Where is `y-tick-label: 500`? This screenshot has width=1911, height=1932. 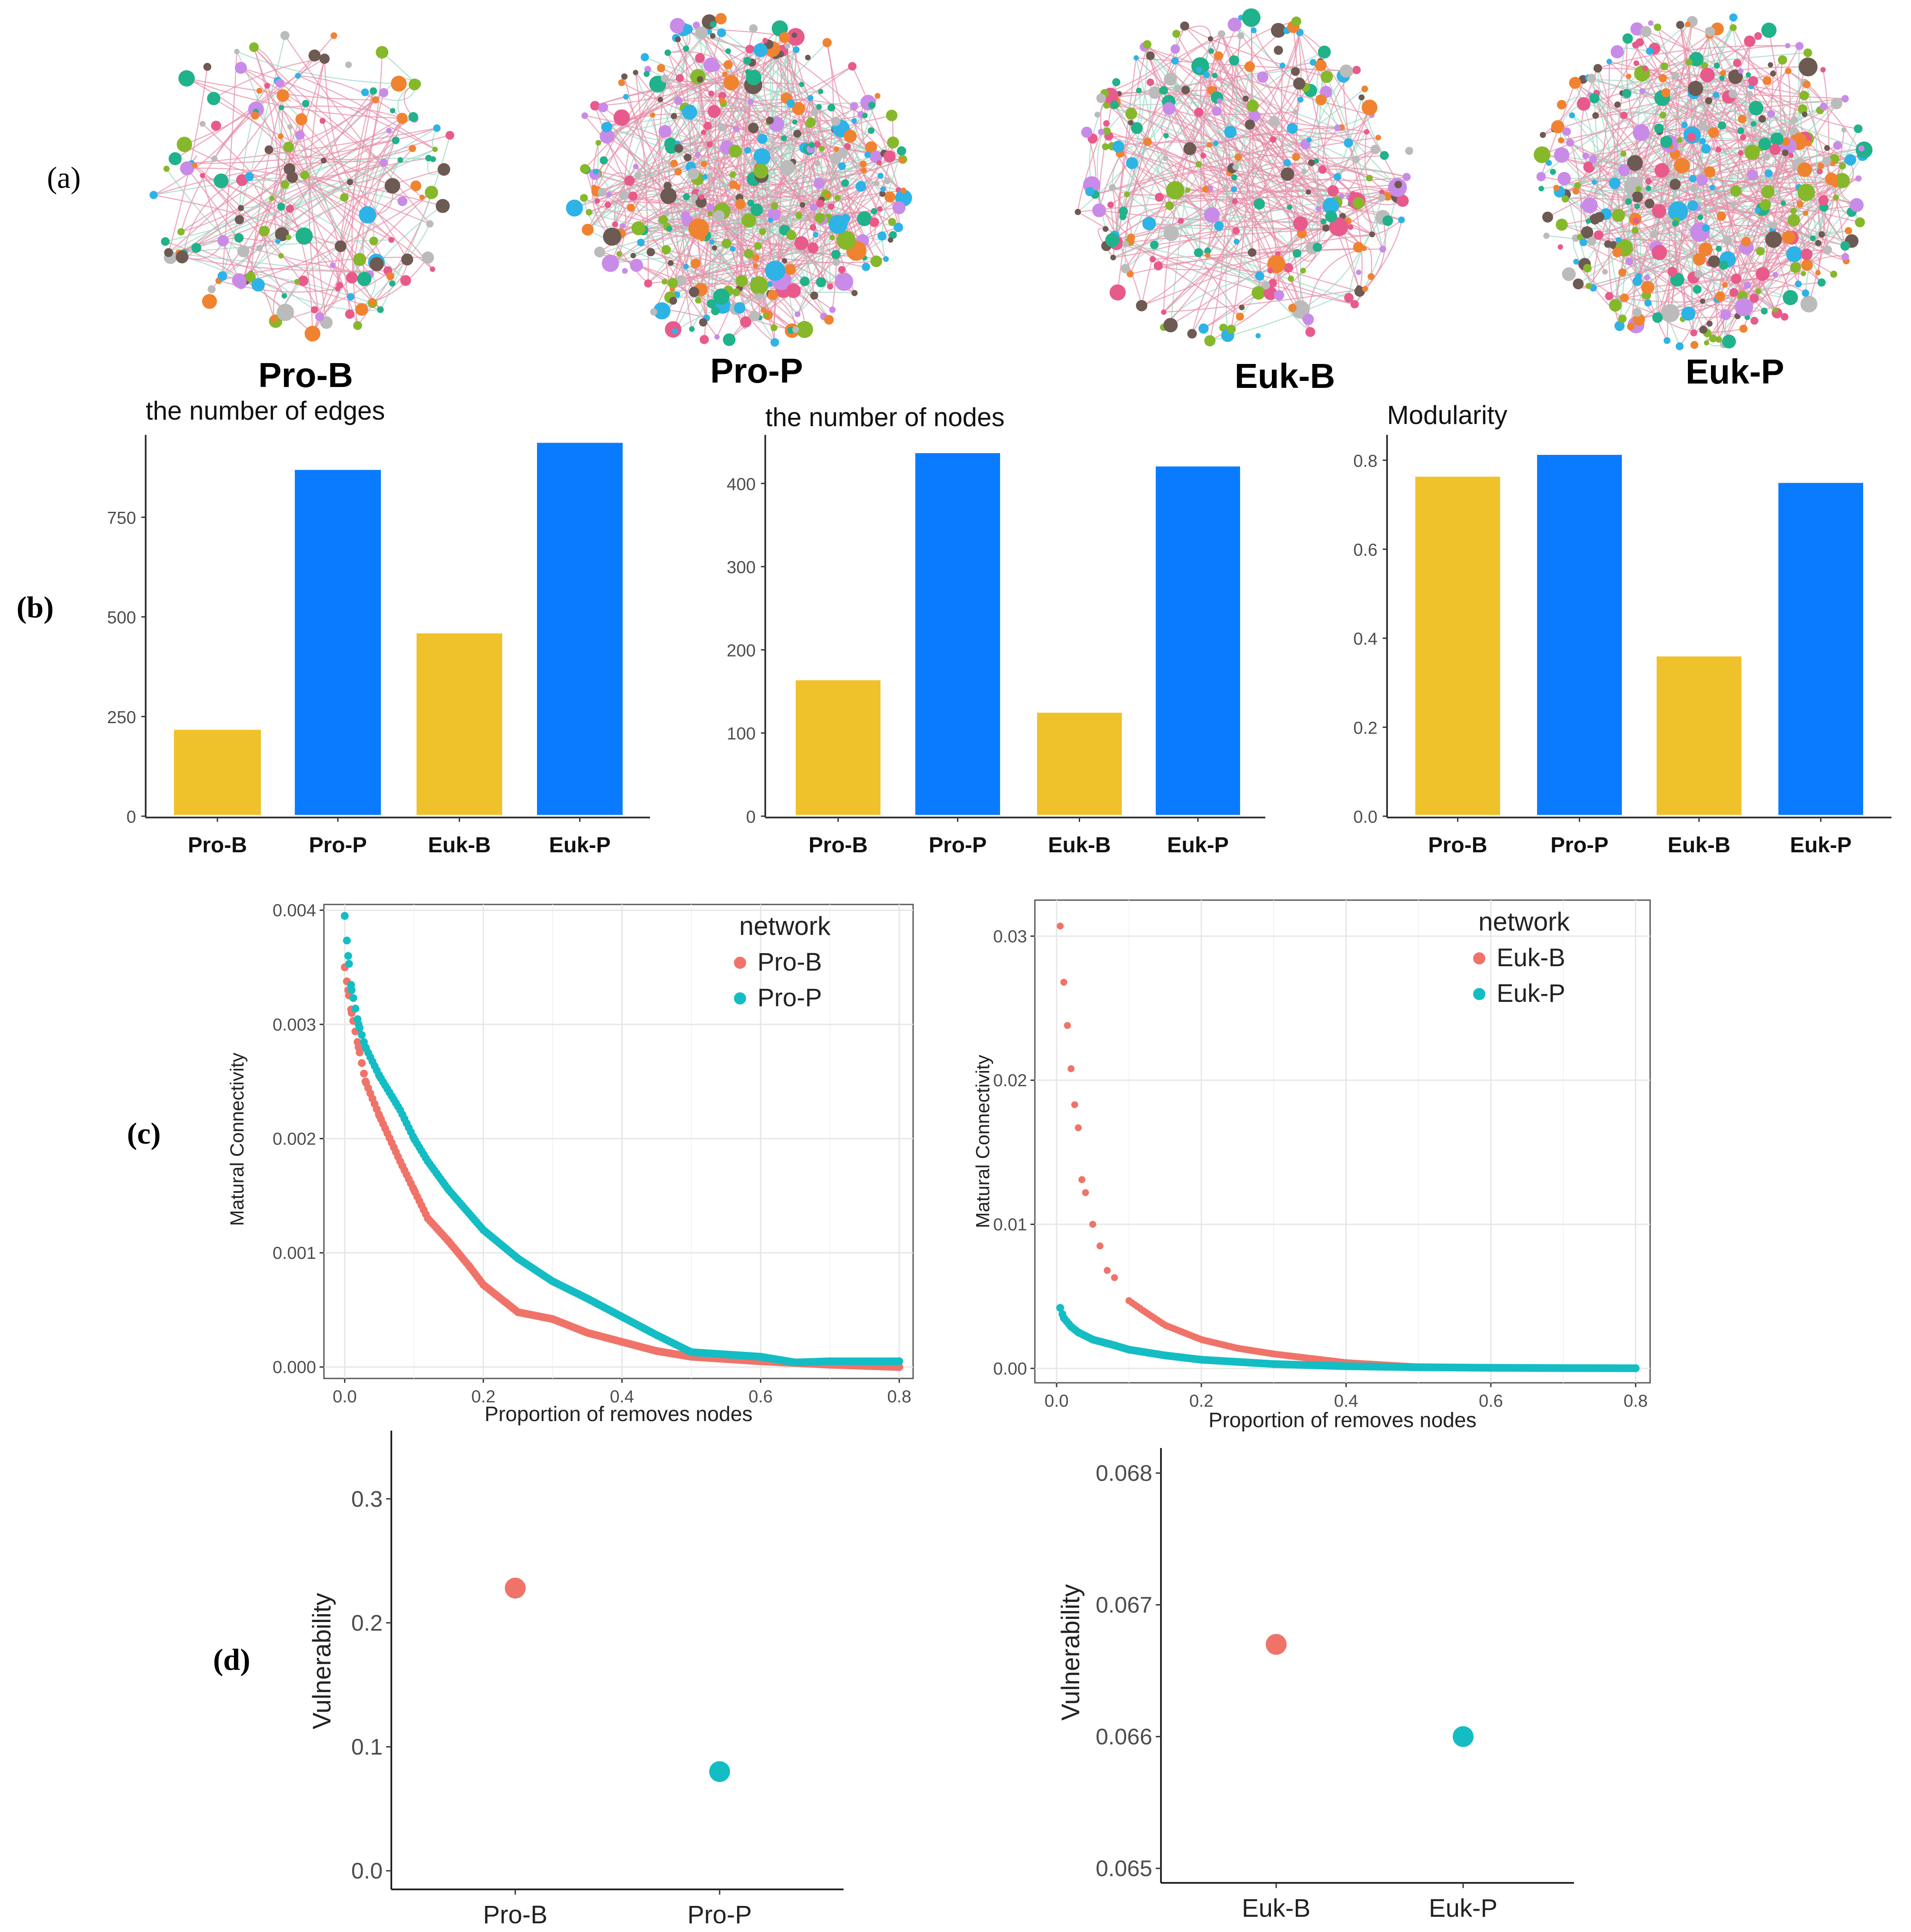
y-tick-label: 500 is located at coordinates (121, 617).